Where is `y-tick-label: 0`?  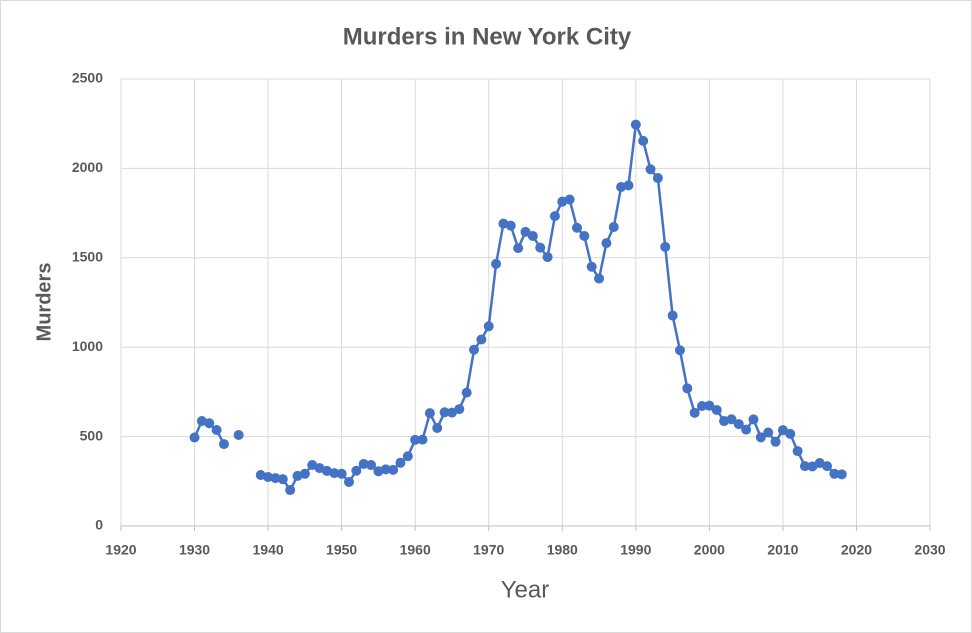 y-tick-label: 0 is located at coordinates (99, 525).